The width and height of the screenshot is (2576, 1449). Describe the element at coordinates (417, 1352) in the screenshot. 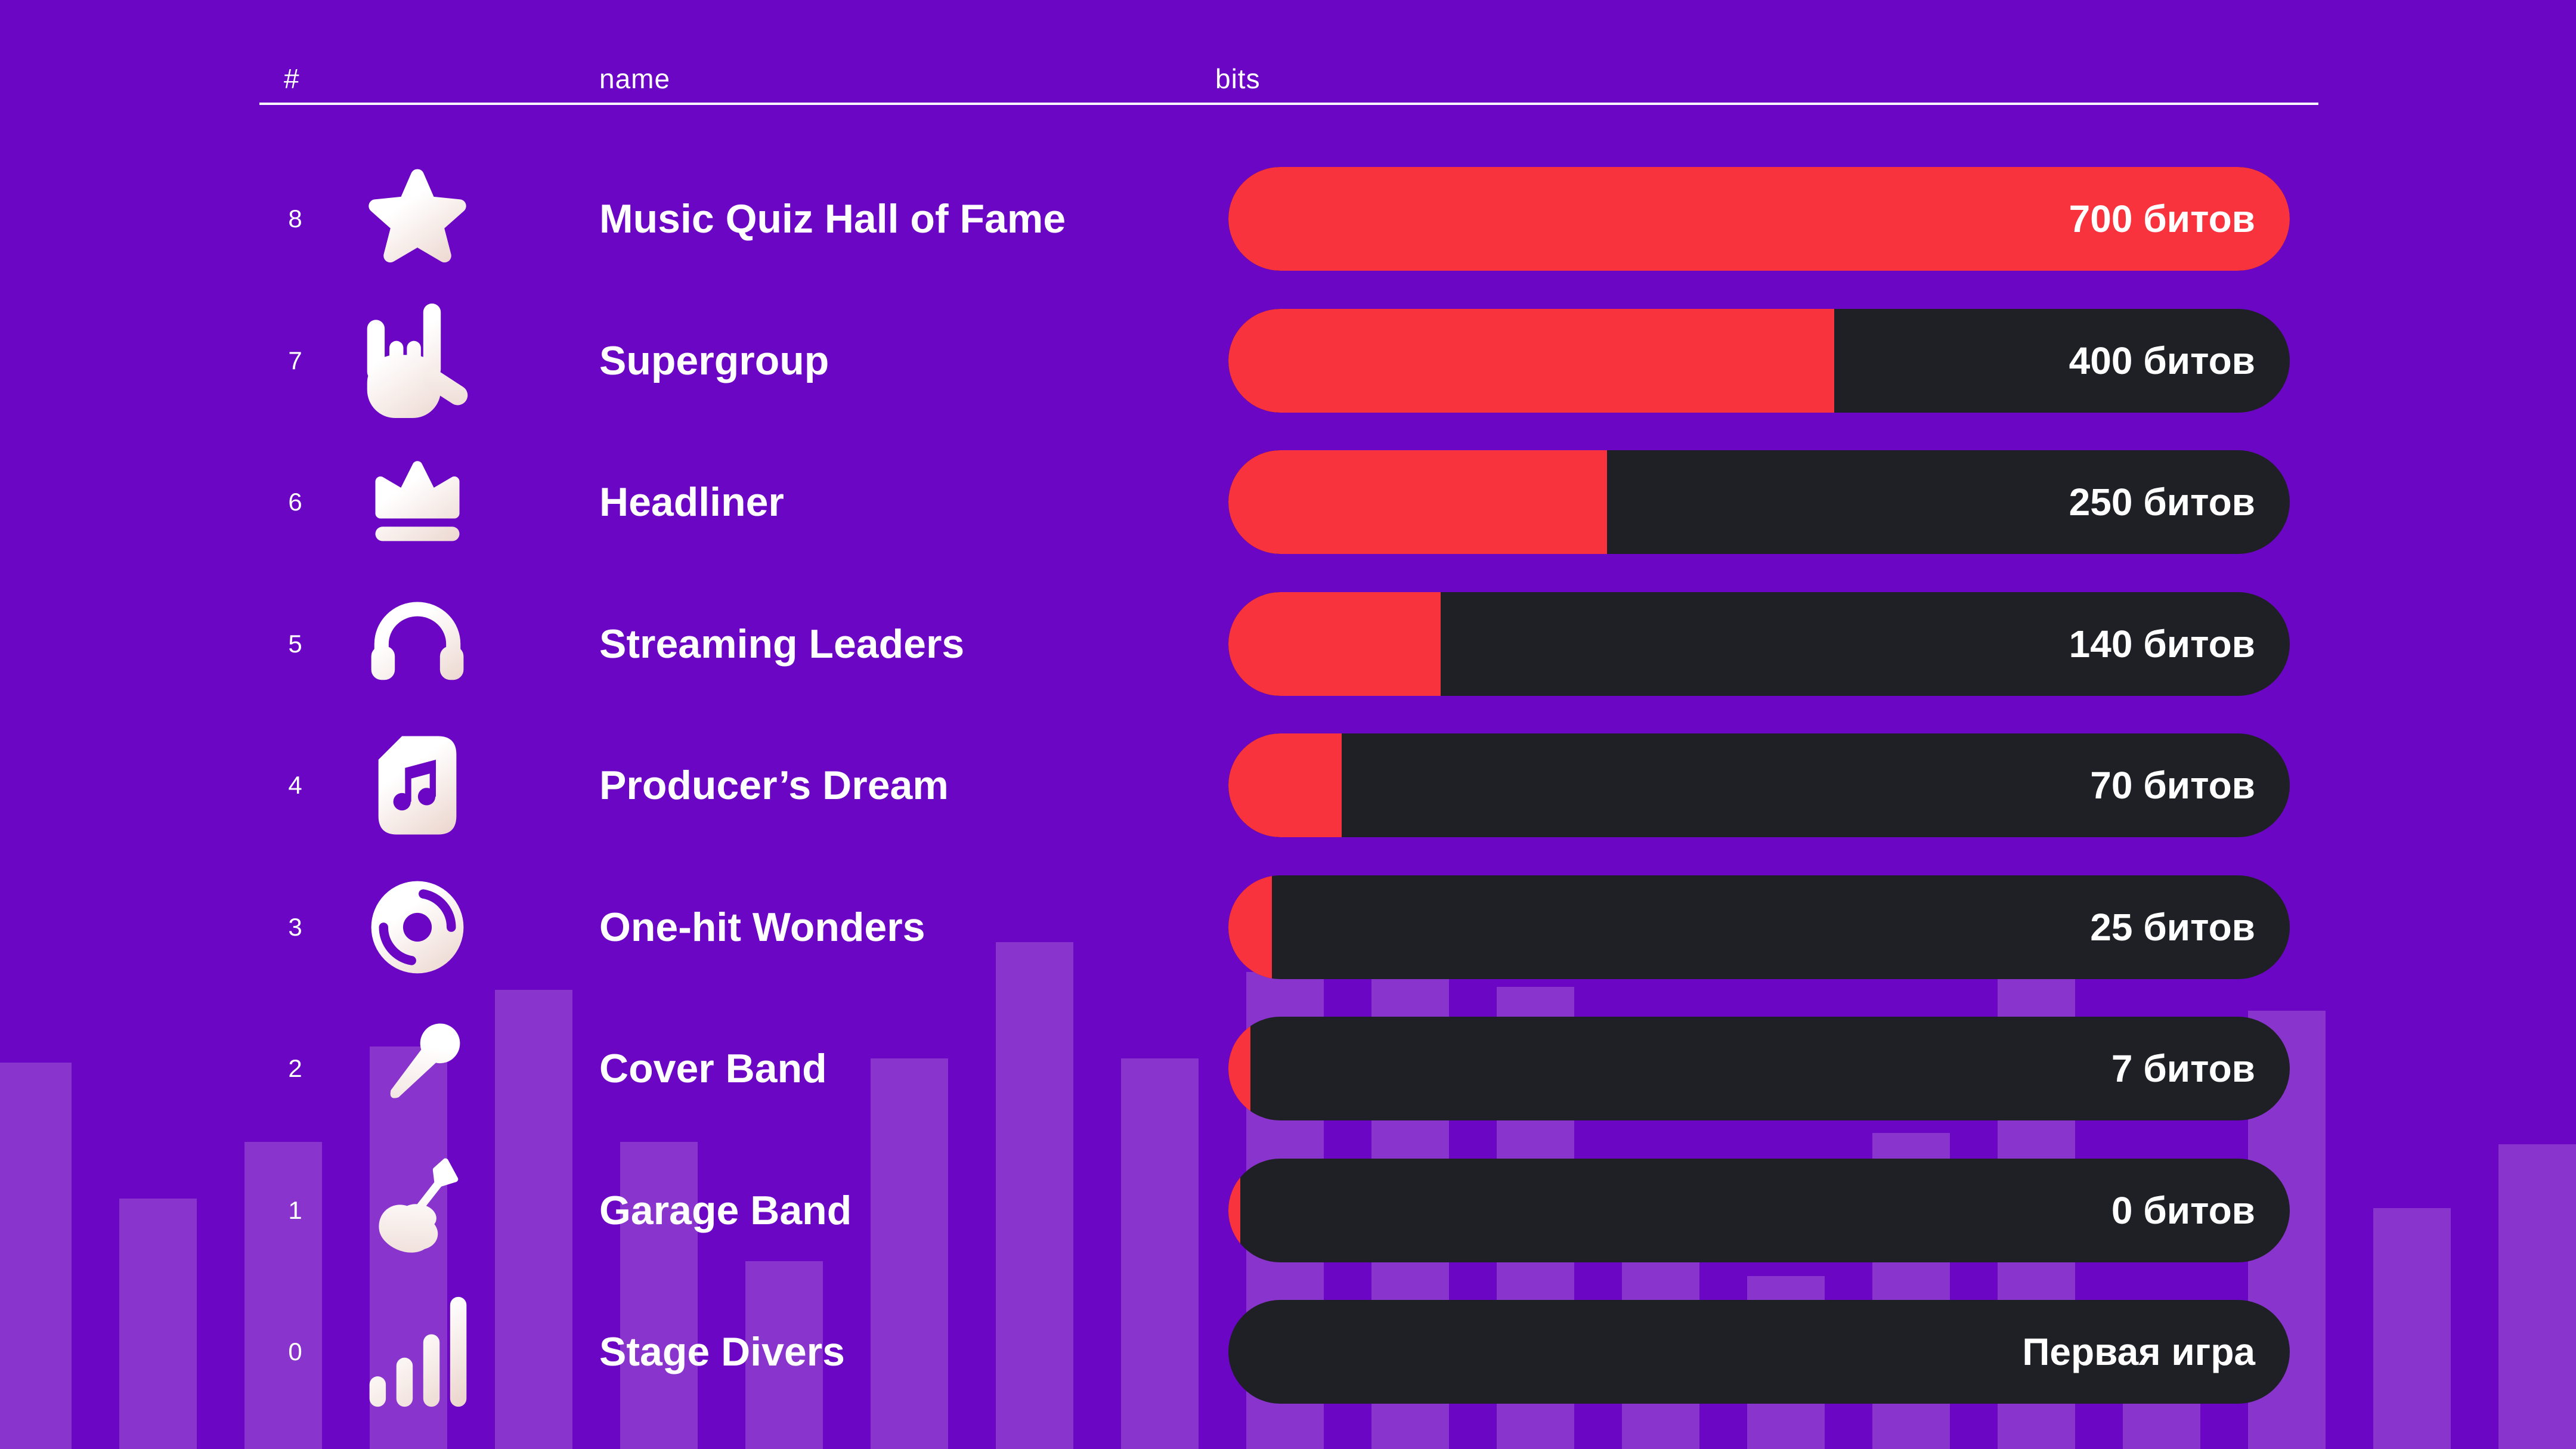

I see `stats-bars-icon` at that location.